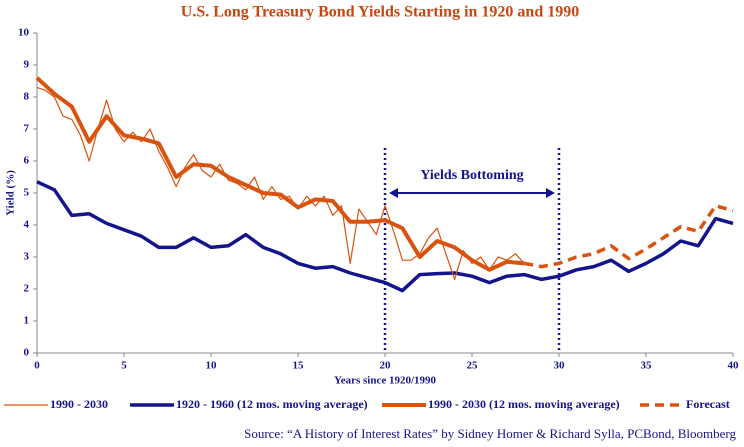 This screenshot has height=447, width=744. I want to click on x-tick-label: 25, so click(473, 366).